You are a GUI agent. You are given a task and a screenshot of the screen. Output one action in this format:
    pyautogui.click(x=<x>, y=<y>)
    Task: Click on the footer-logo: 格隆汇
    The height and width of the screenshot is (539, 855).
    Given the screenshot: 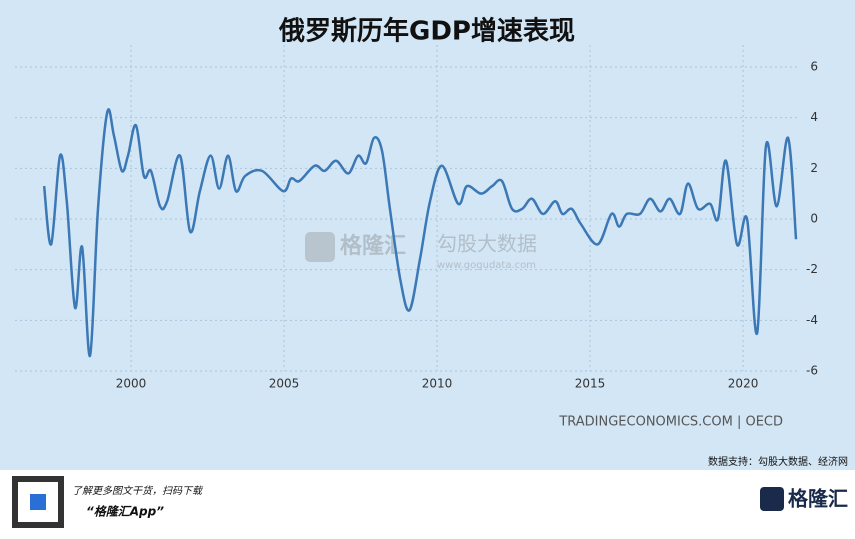 What is the action you would take?
    pyautogui.click(x=818, y=499)
    